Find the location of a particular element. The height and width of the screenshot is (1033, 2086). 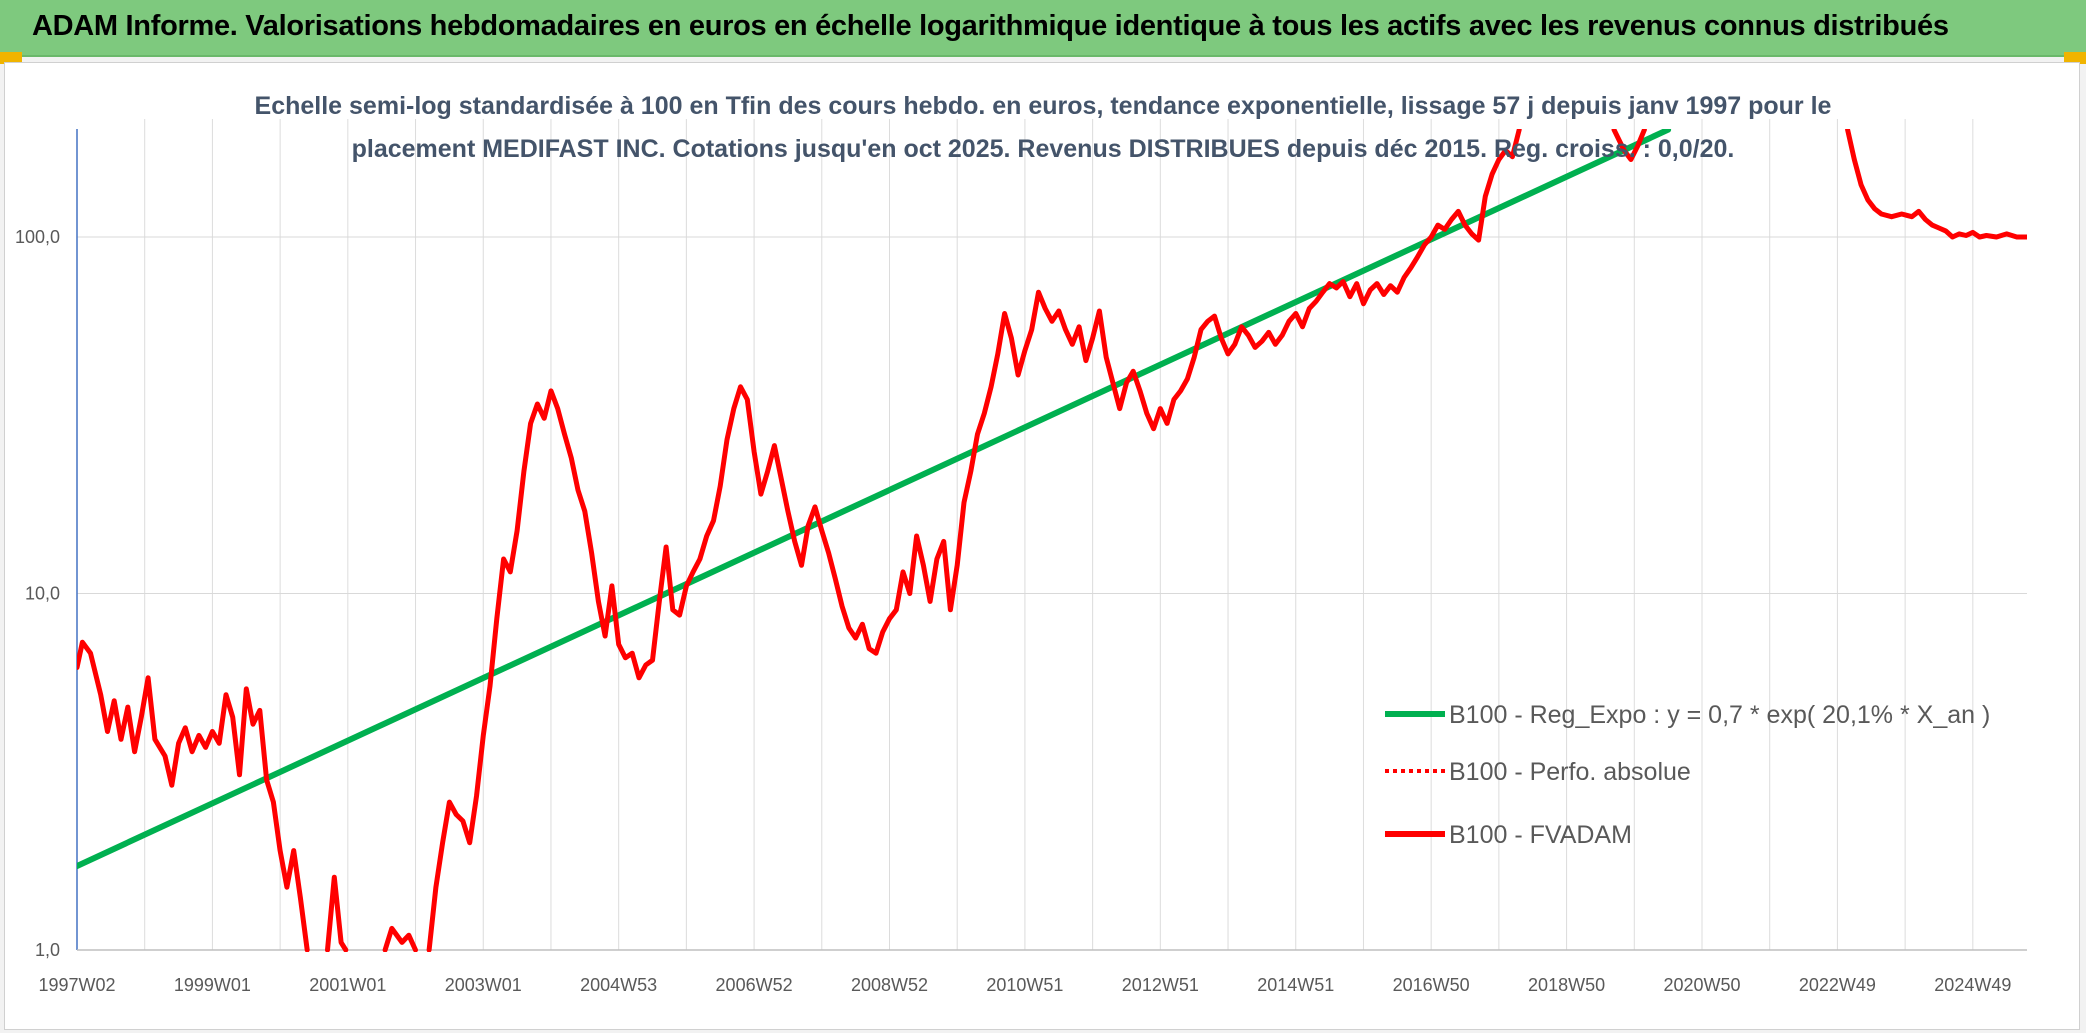

y-tick-label: 10,0 is located at coordinates (42, 594).